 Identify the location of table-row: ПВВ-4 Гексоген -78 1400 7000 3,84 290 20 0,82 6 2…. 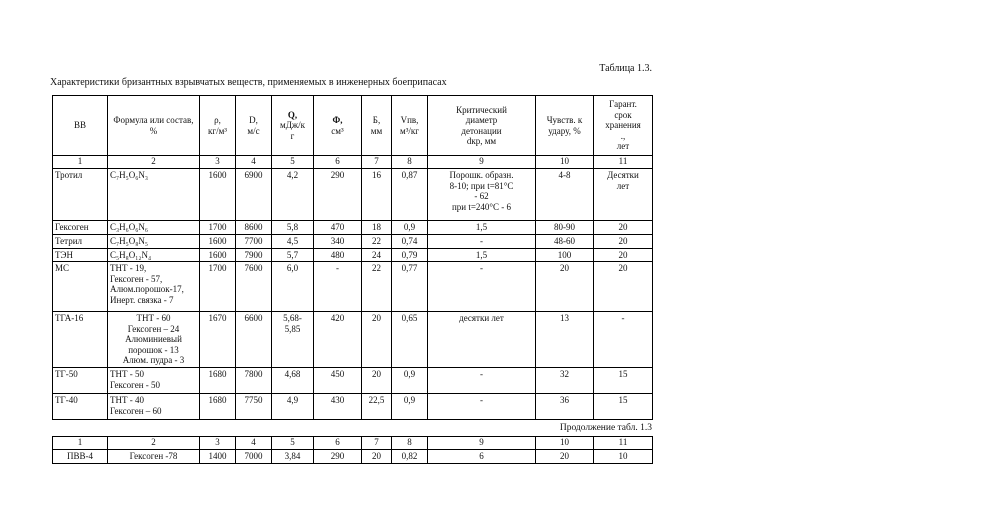
(352, 456).